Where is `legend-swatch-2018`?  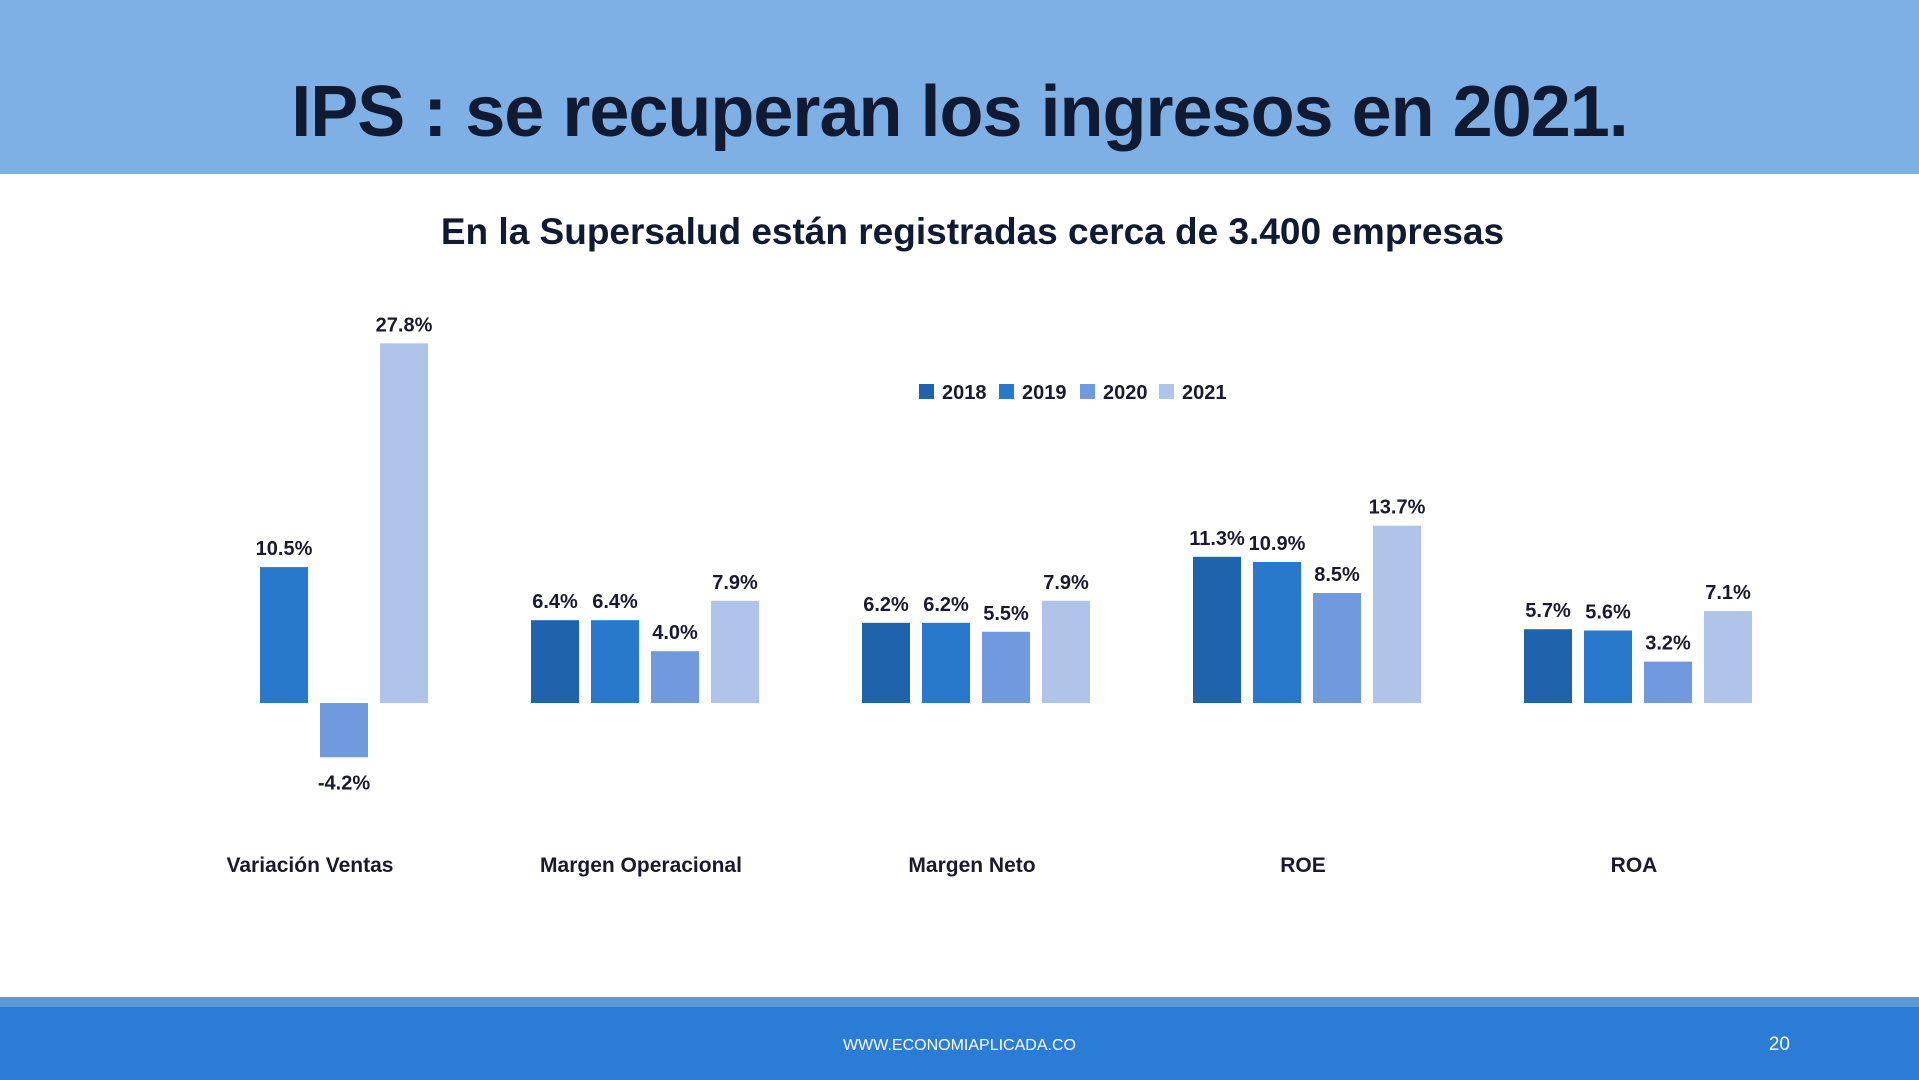
legend-swatch-2018 is located at coordinates (926, 391).